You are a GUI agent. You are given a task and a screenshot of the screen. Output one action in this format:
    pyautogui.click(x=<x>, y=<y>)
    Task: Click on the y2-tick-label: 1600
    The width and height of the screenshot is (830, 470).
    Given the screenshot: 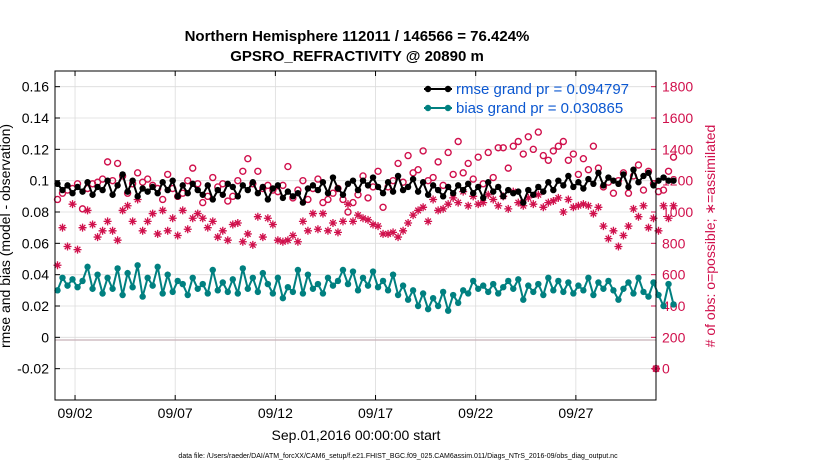 What is the action you would take?
    pyautogui.click(x=677, y=118)
    